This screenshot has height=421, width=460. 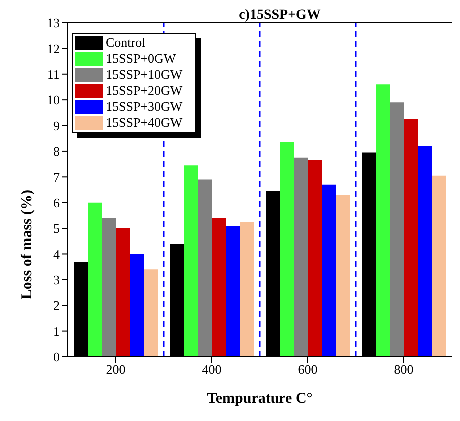 I want to click on y-tick-label: 9, so click(x=57, y=126).